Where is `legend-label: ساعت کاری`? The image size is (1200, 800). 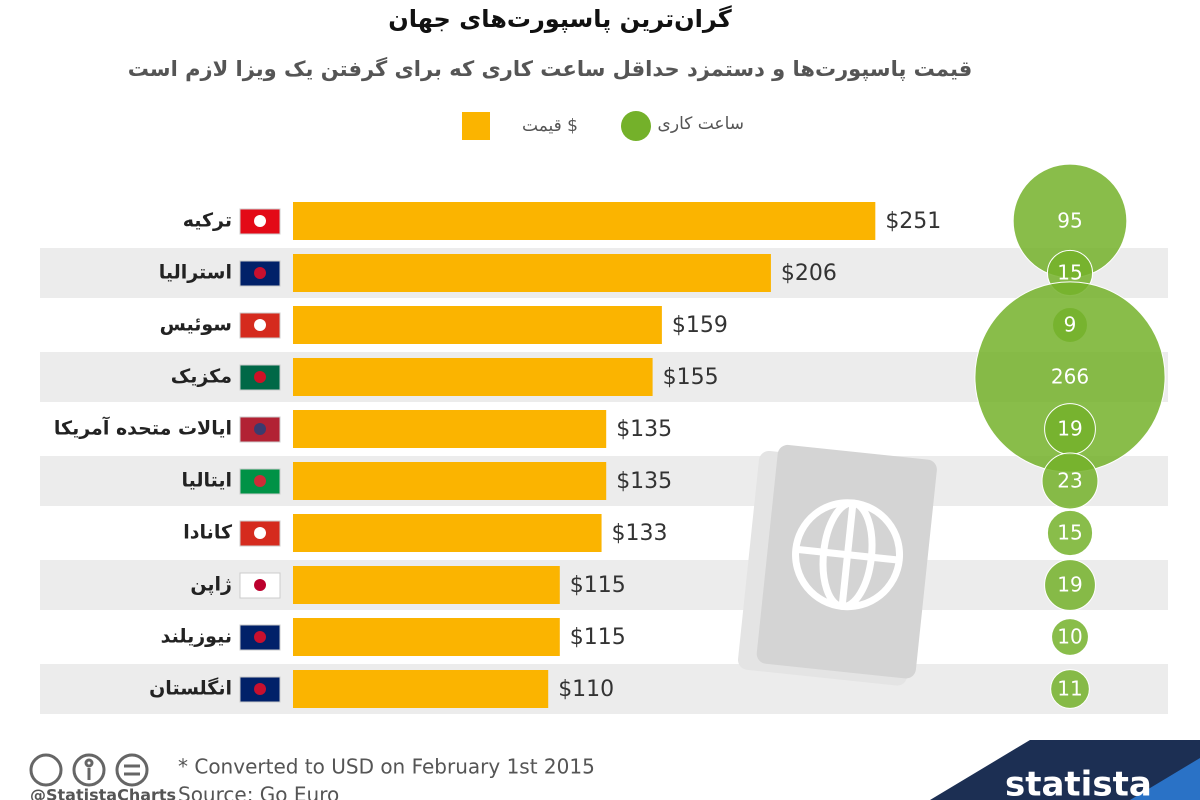 legend-label: ساعت کاری is located at coordinates (701, 124).